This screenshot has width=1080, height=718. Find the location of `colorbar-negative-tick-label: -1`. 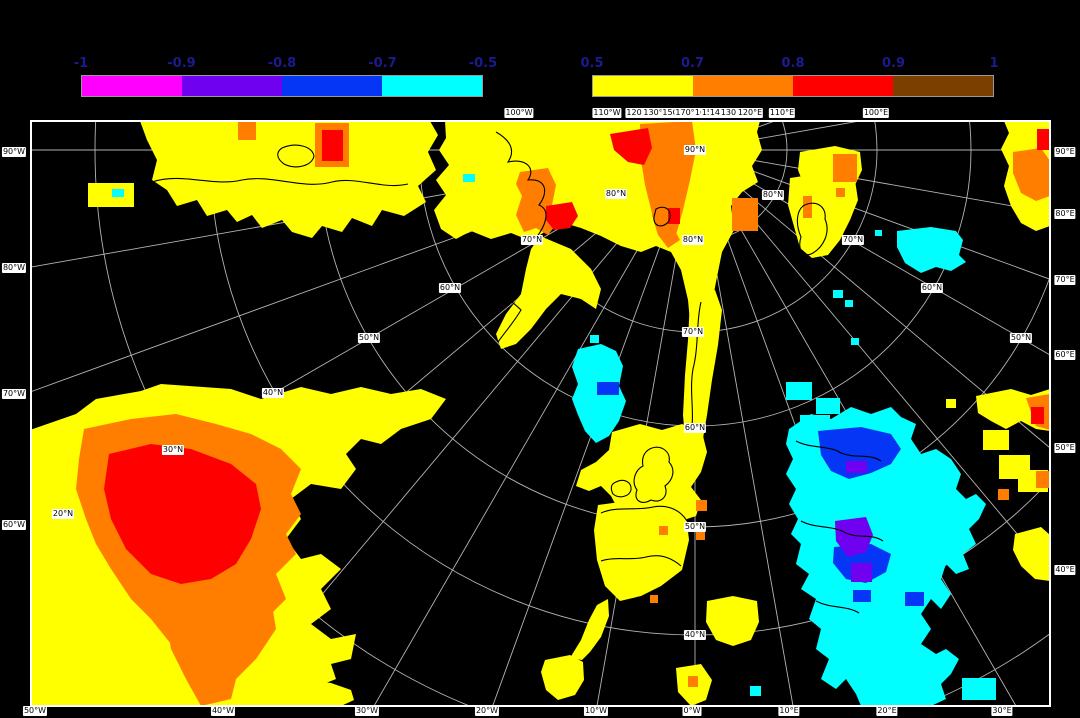

colorbar-negative-tick-label: -1 is located at coordinates (81, 63).